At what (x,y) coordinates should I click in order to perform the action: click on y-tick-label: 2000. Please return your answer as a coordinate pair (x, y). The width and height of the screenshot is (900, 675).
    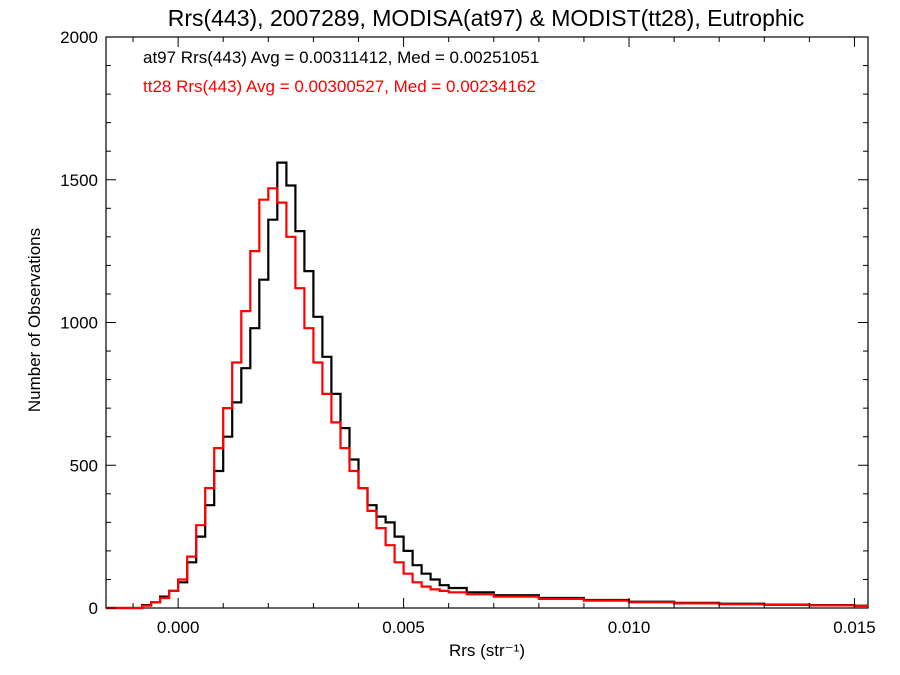
    Looking at the image, I should click on (79, 37).